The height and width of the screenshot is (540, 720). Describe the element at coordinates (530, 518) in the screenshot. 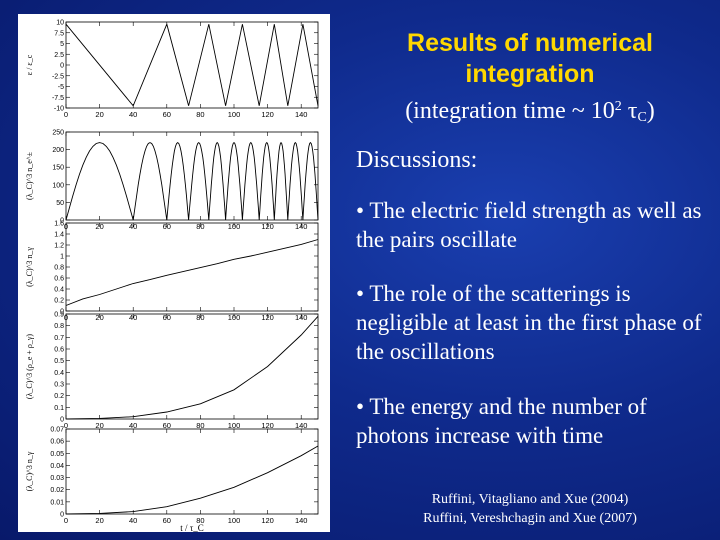

I see `reference-2007: Ruffini, Vereshchagin and Xue (2007)` at that location.